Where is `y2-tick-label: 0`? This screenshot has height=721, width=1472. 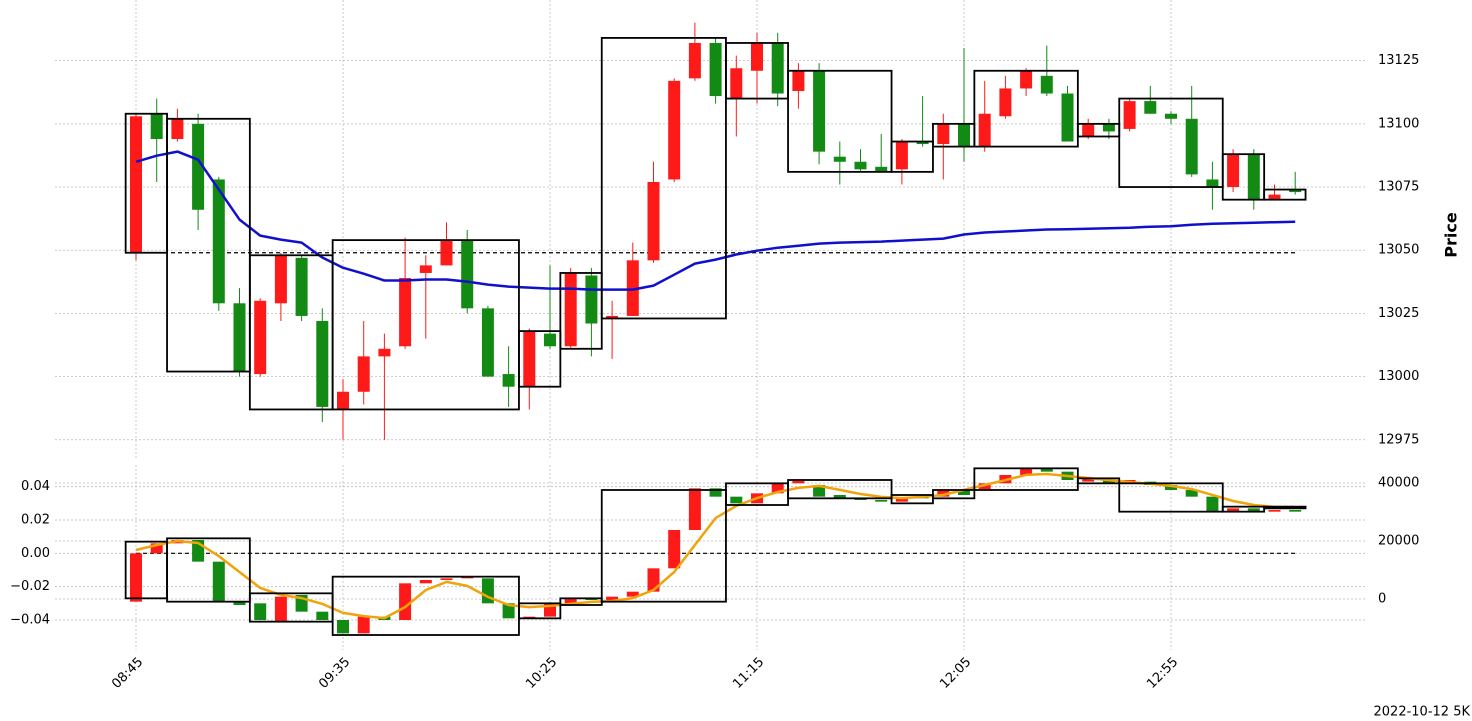 y2-tick-label: 0 is located at coordinates (1382, 598).